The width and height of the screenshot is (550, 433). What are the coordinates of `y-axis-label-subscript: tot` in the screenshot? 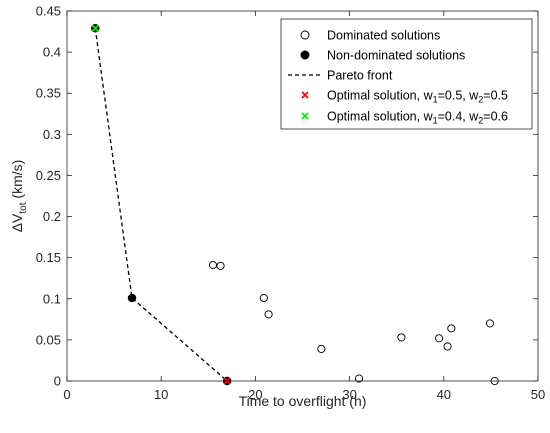 It's located at (23, 207).